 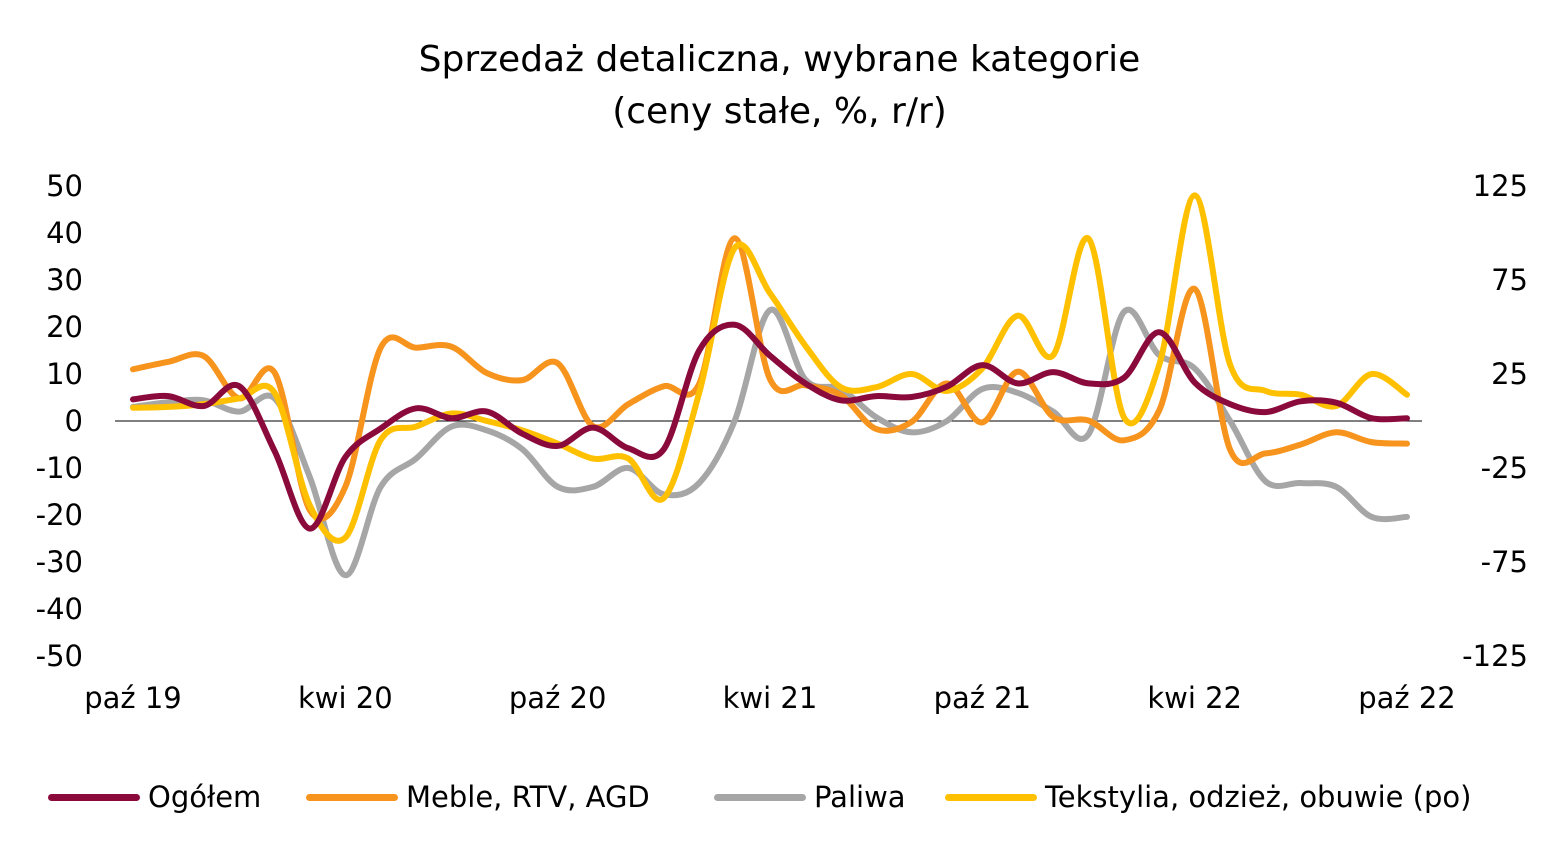 I want to click on y-right-tick-label: -75, so click(x=1504, y=562).